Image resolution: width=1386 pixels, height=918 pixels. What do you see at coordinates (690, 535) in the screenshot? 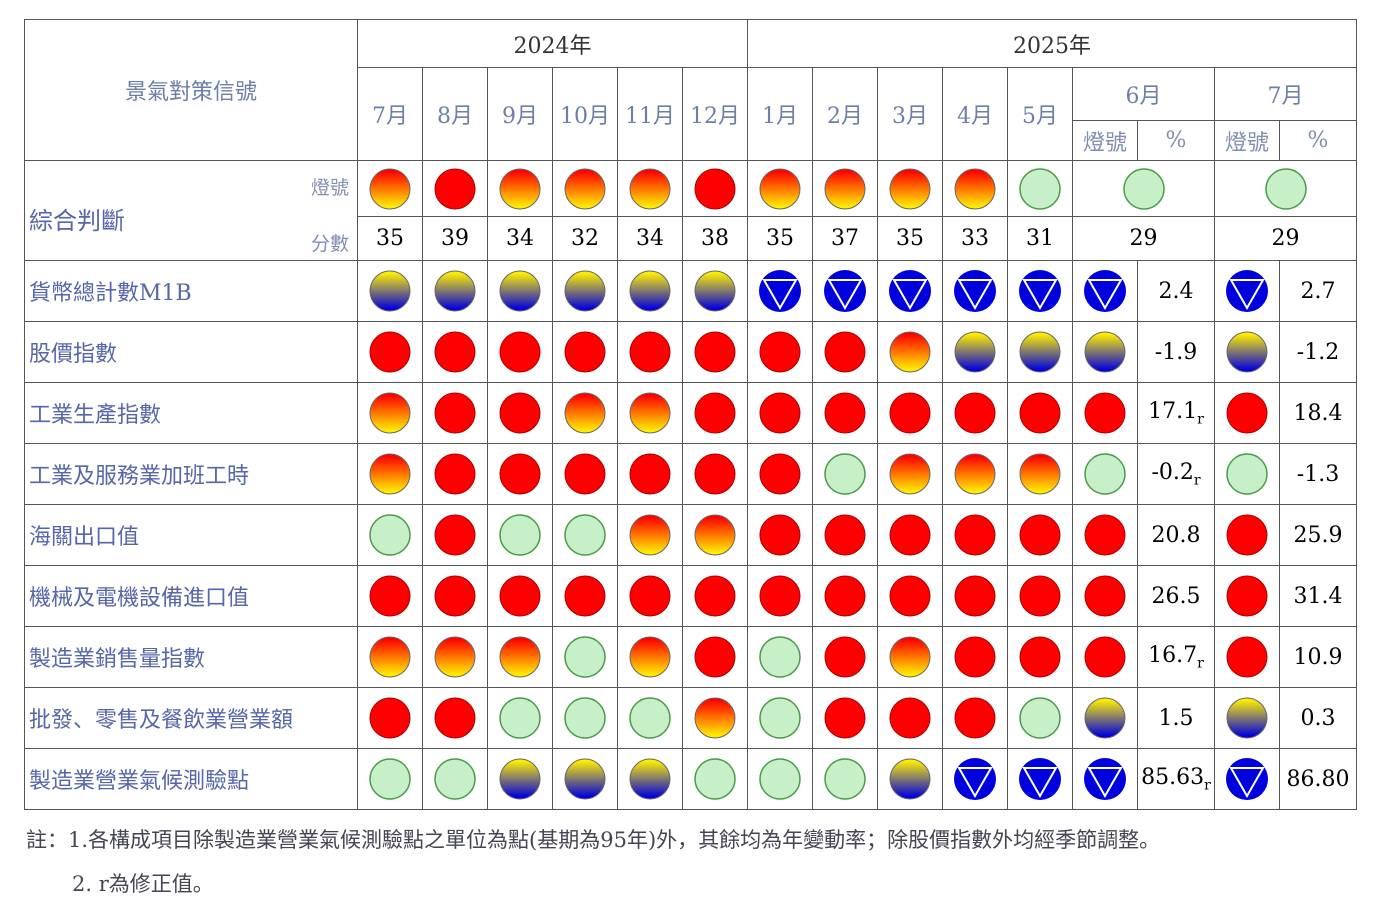
I see `table-row: 海關出口值 20.8 25.9` at bounding box center [690, 535].